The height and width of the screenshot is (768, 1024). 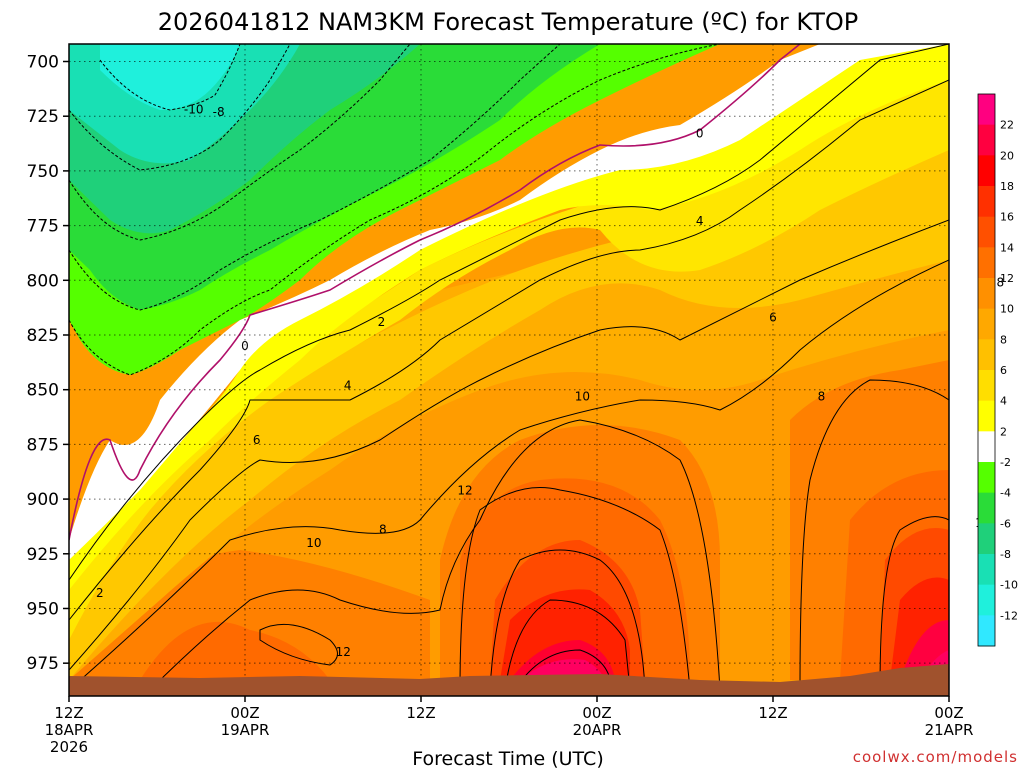 I want to click on colorbar-label: 22, so click(x=1007, y=125).